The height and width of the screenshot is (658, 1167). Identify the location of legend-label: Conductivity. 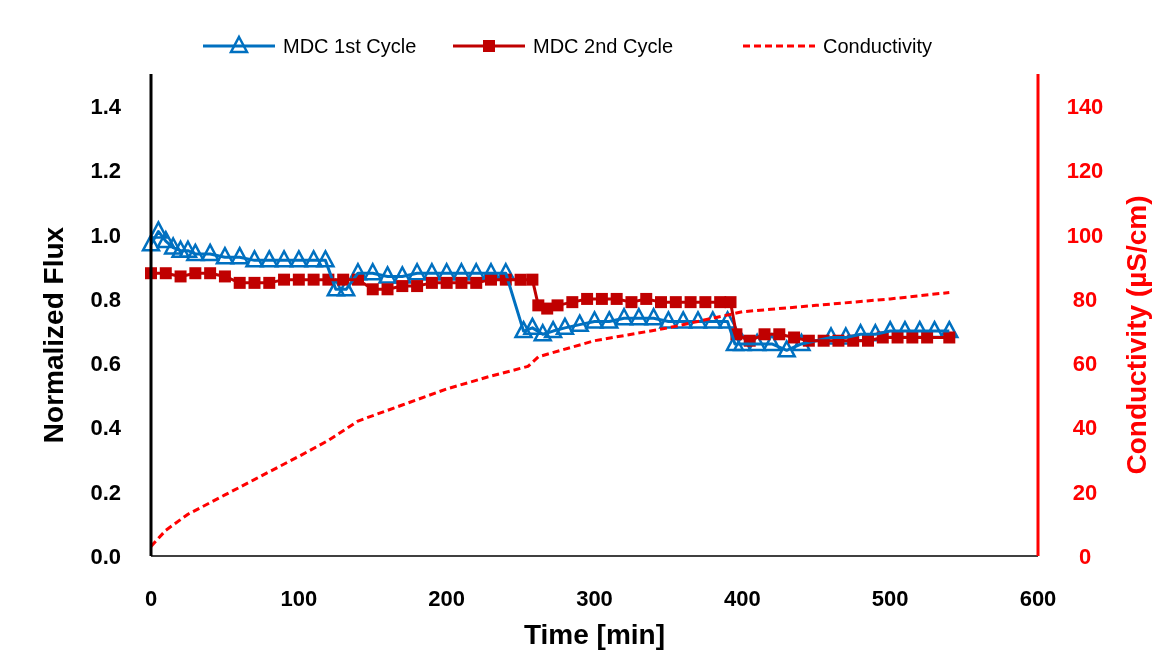
(877, 46).